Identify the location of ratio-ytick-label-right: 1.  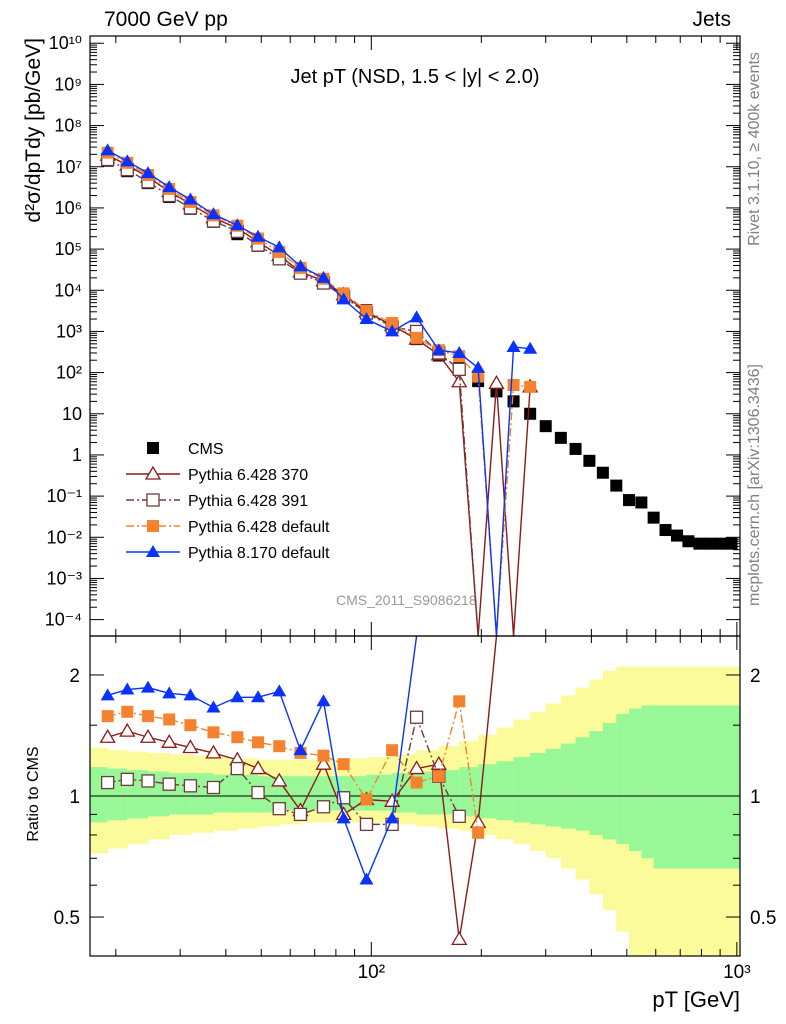
(755, 797).